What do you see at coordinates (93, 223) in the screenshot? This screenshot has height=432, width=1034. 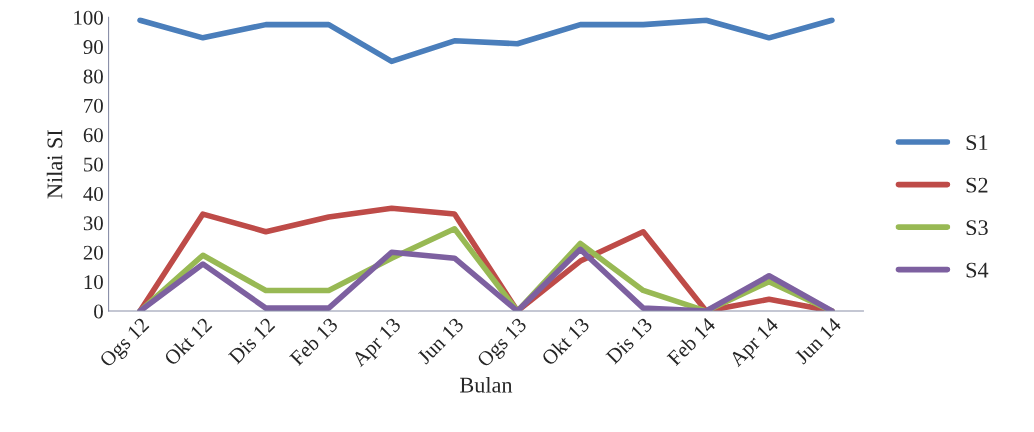 I see `y-tick-label: 30` at bounding box center [93, 223].